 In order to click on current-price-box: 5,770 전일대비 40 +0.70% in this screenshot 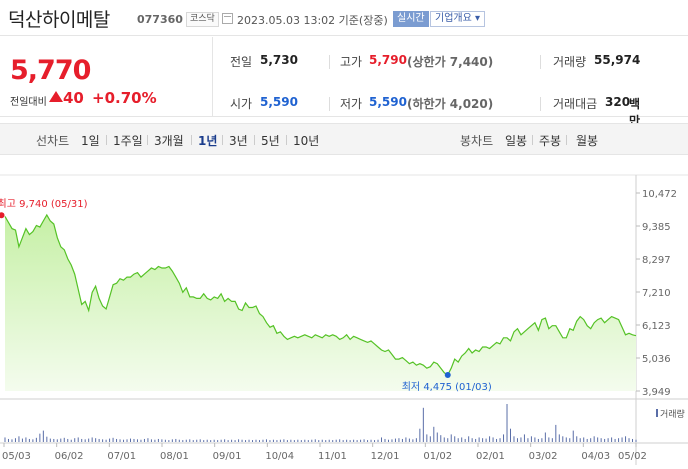, I will do `click(106, 77)`.